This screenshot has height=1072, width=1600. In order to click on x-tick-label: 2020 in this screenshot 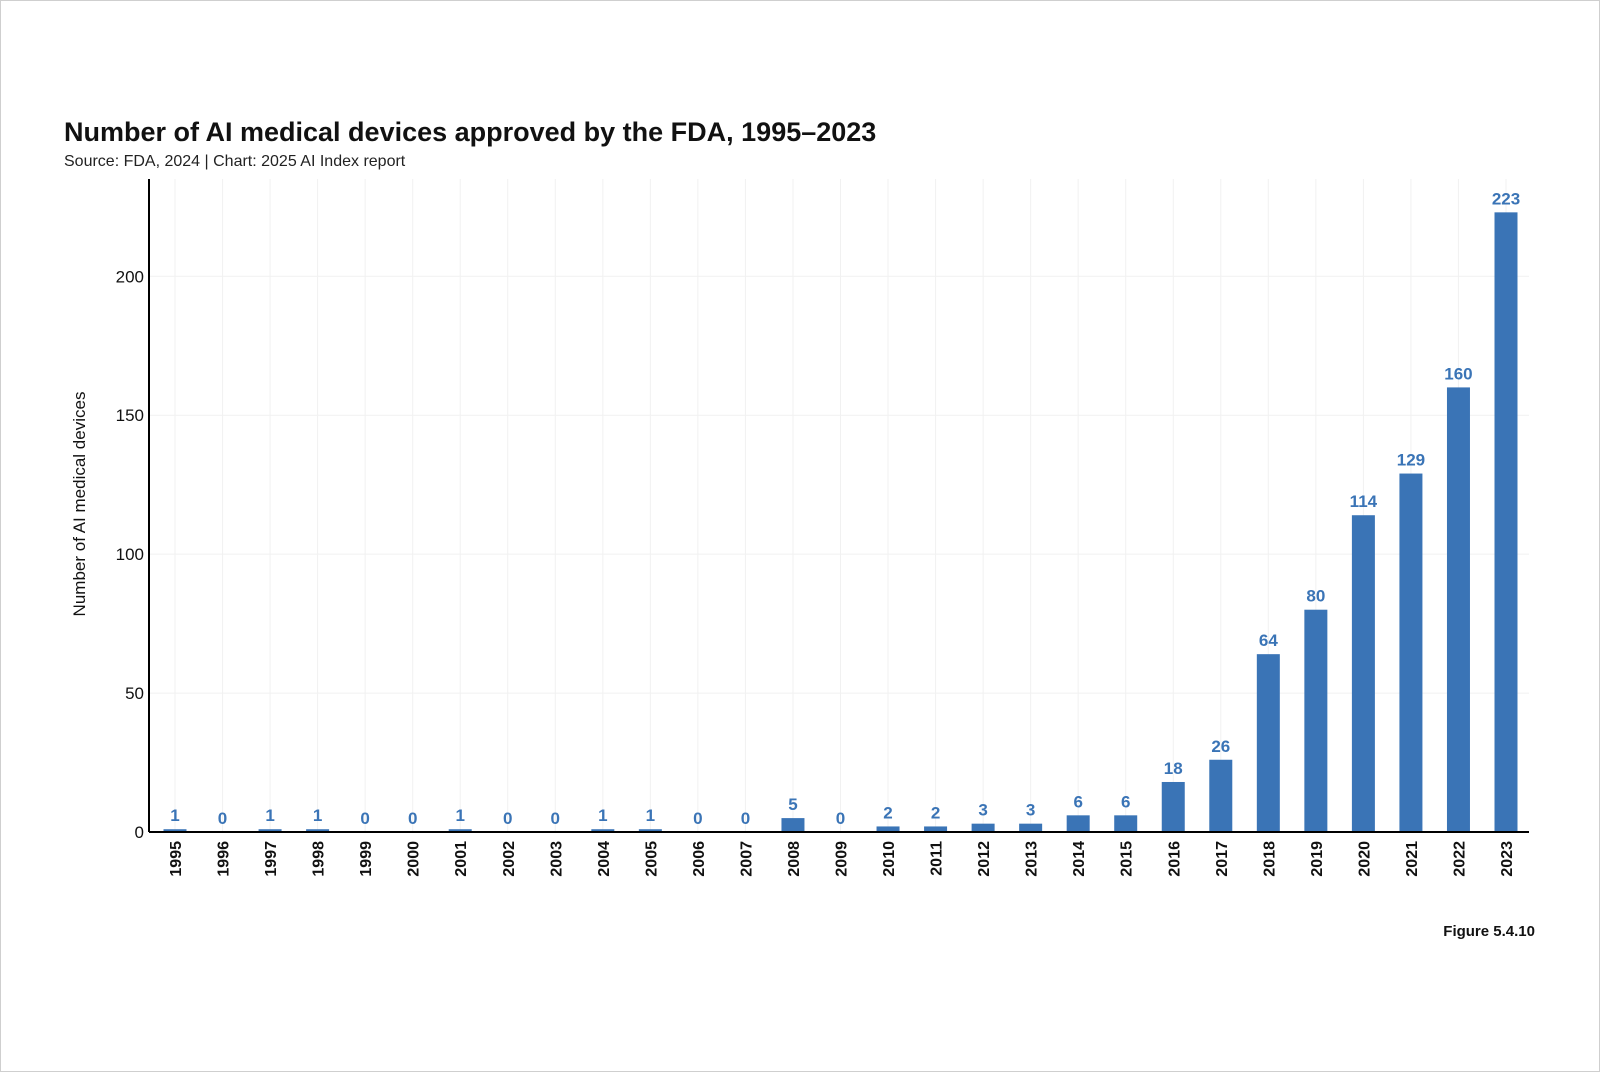, I will do `click(1364, 859)`.